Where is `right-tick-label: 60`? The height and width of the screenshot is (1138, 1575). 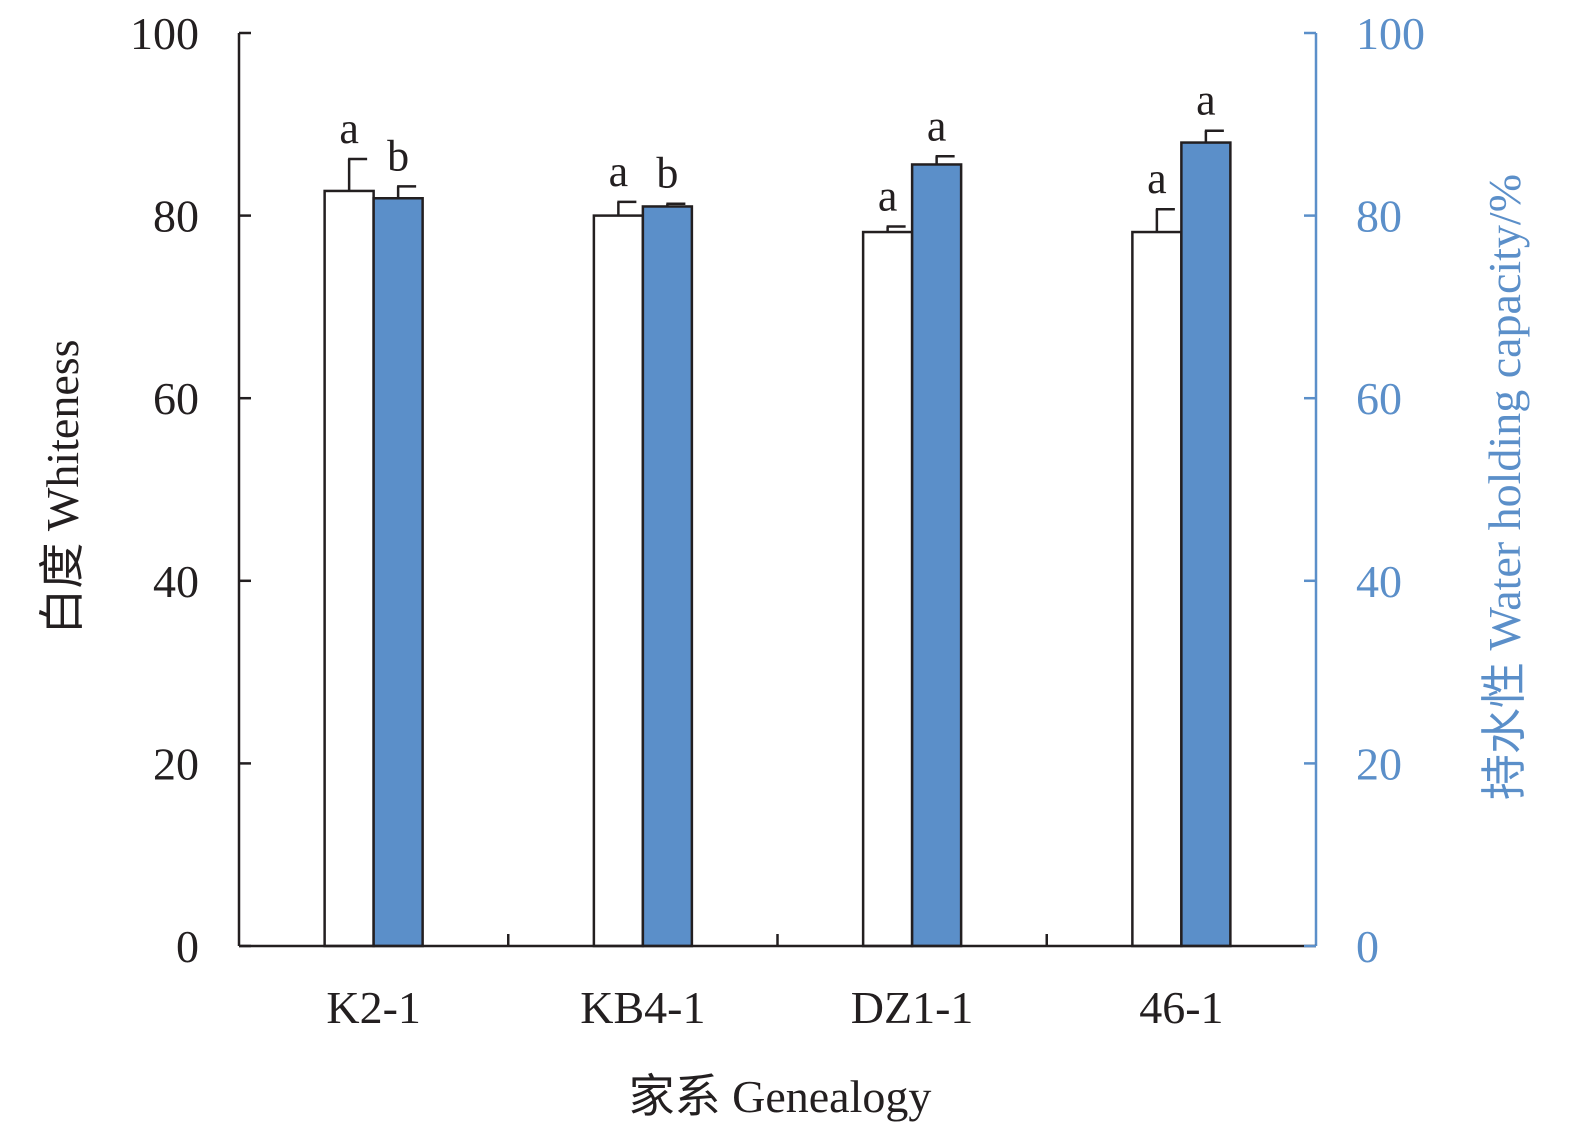 right-tick-label: 60 is located at coordinates (1379, 398).